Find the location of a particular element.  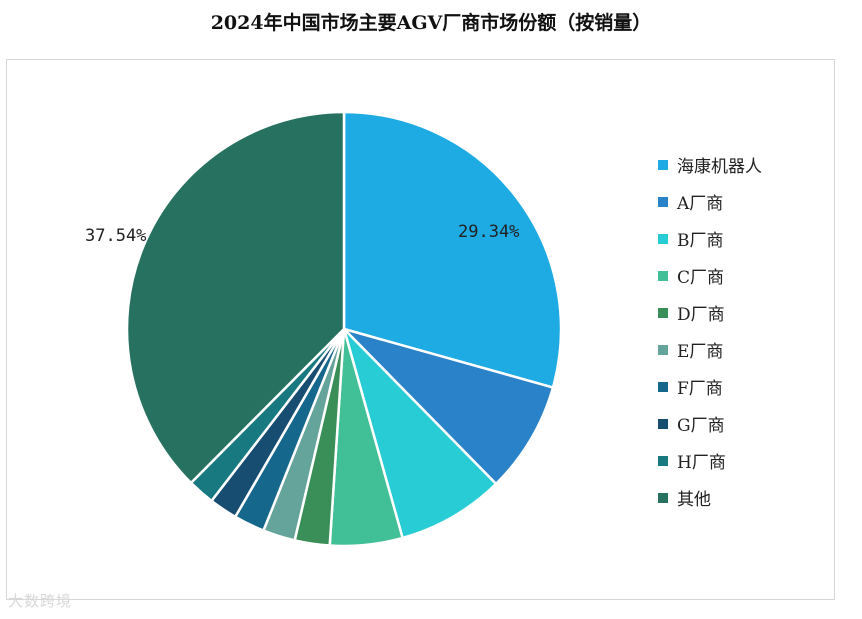

legend-label: A厂商 is located at coordinates (700, 204).